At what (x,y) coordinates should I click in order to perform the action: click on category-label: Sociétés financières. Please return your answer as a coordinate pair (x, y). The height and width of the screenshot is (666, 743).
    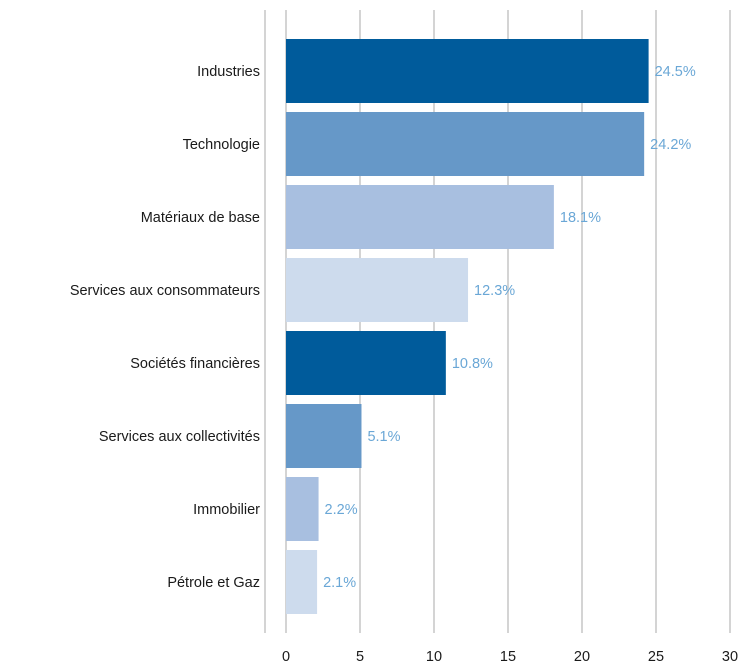
    Looking at the image, I should click on (195, 364).